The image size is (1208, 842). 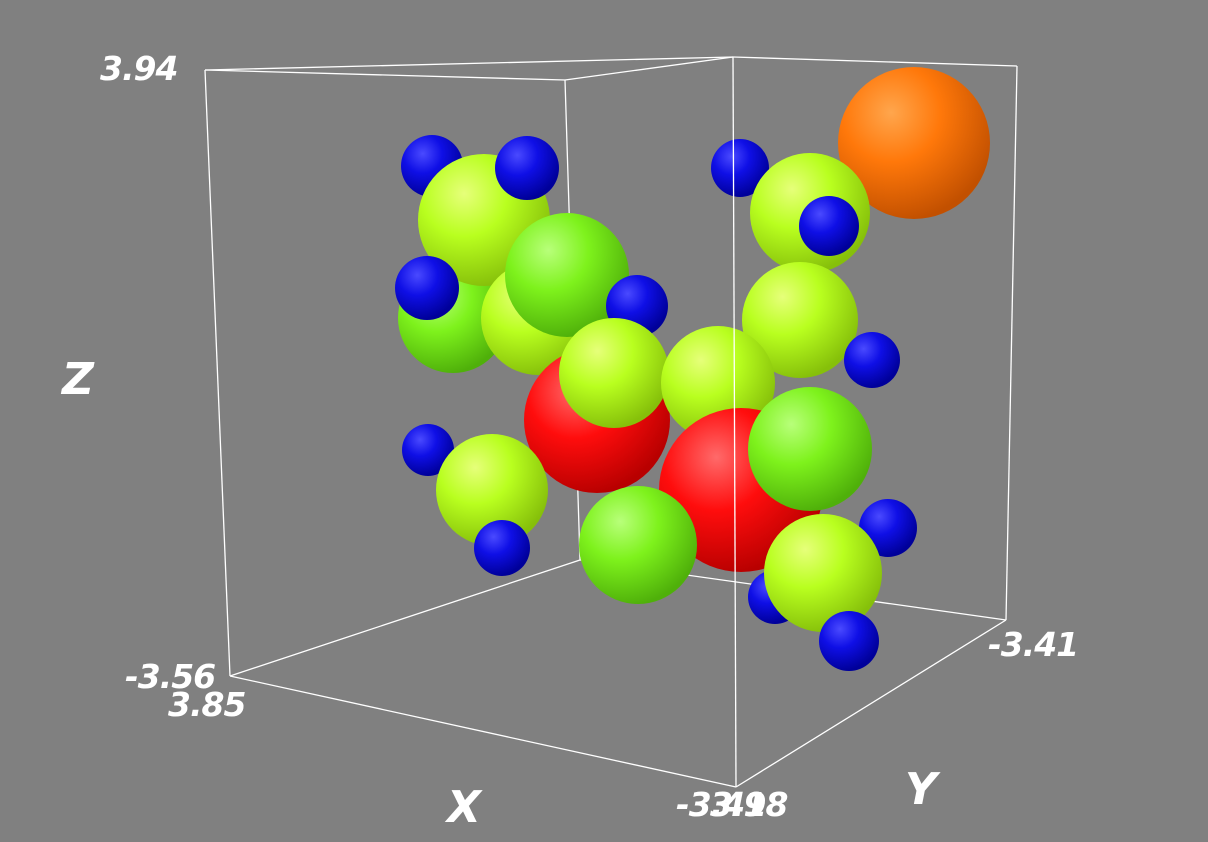 I want to click on x-min-tick-label: 3.85, so click(x=207, y=704).